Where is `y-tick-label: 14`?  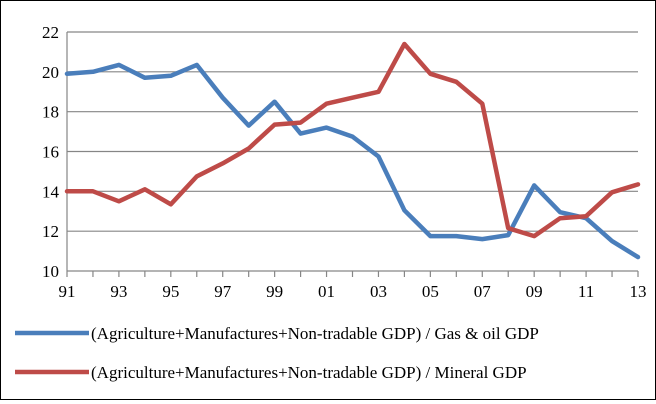
y-tick-label: 14 is located at coordinates (51, 191).